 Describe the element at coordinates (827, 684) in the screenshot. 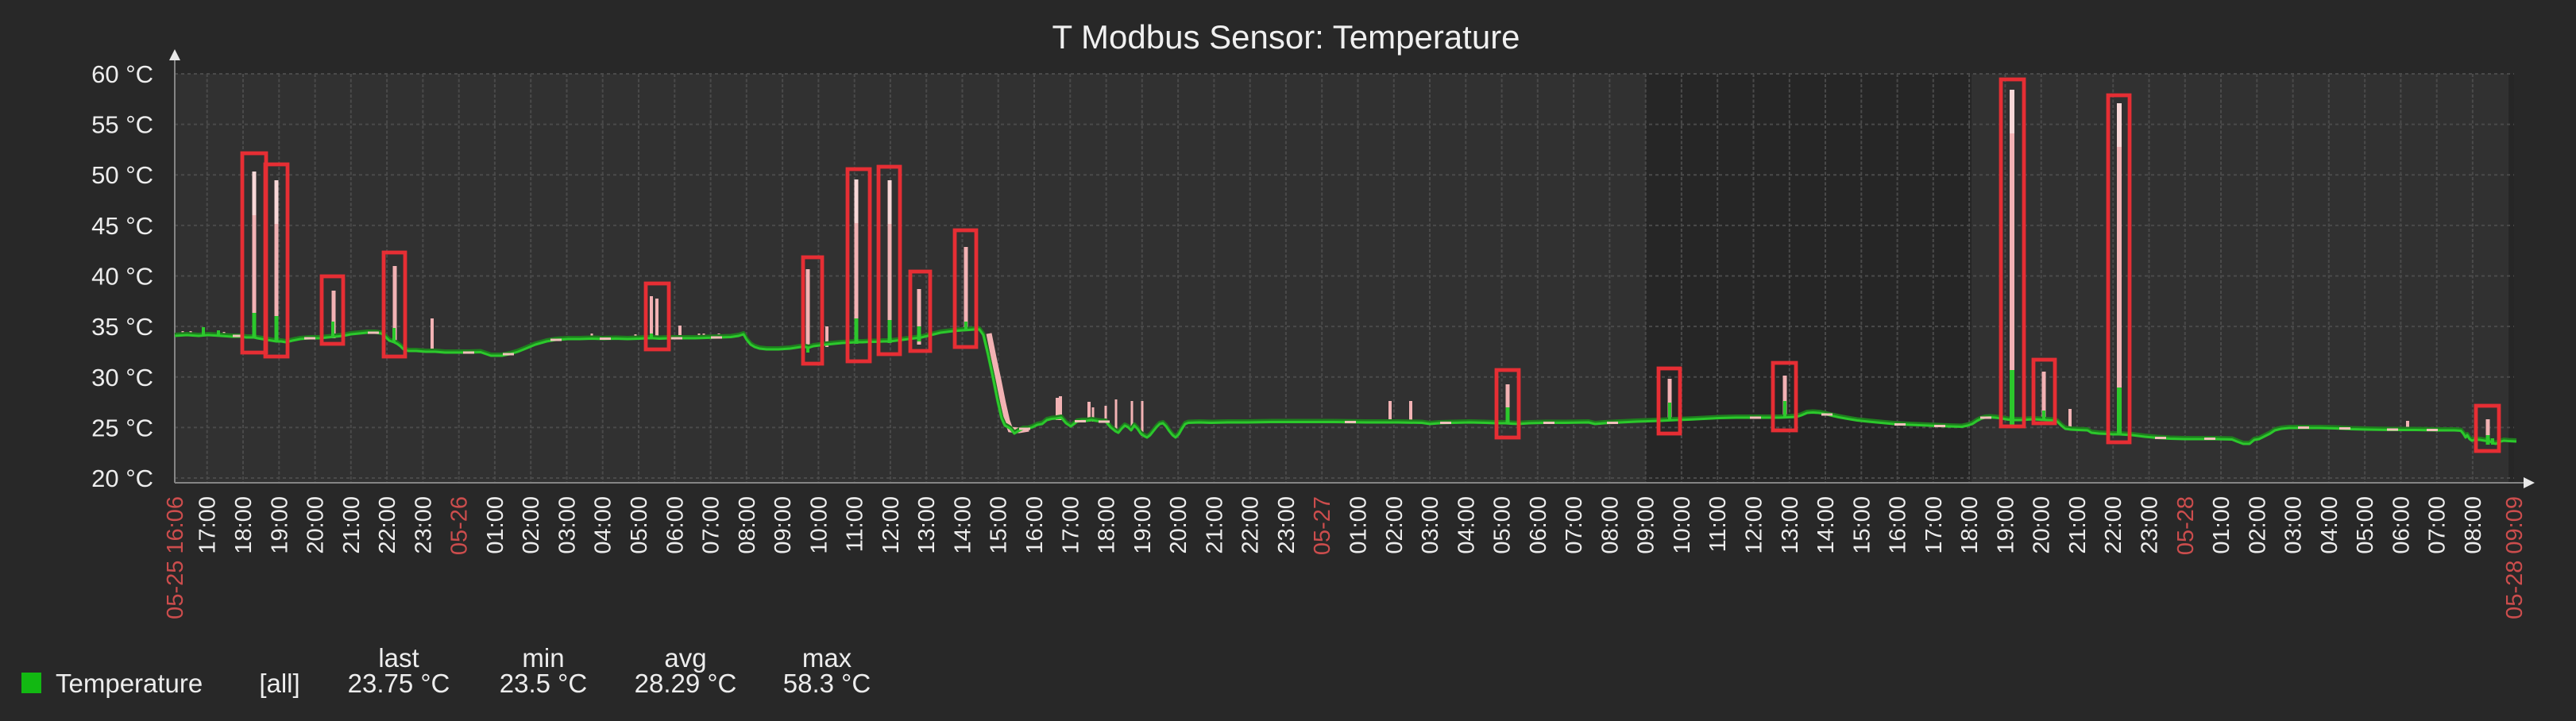

I see `svg-text: 58.3 °C` at that location.